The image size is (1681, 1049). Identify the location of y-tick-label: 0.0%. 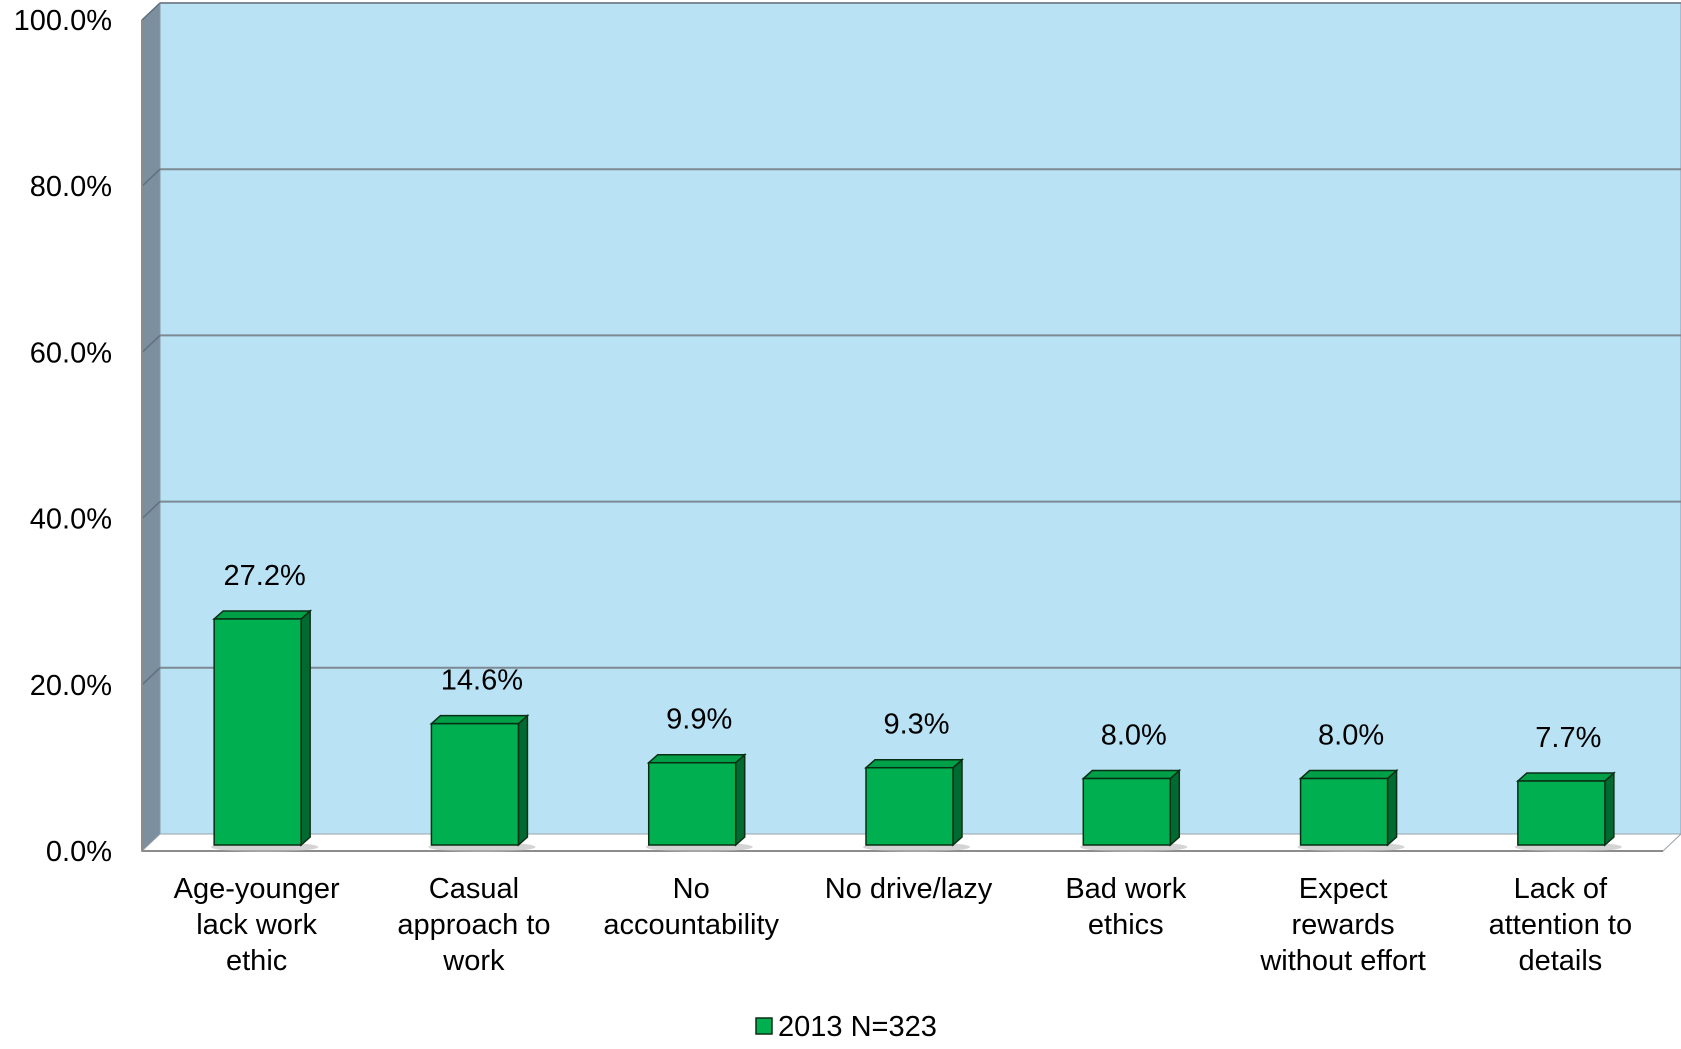
(79, 852).